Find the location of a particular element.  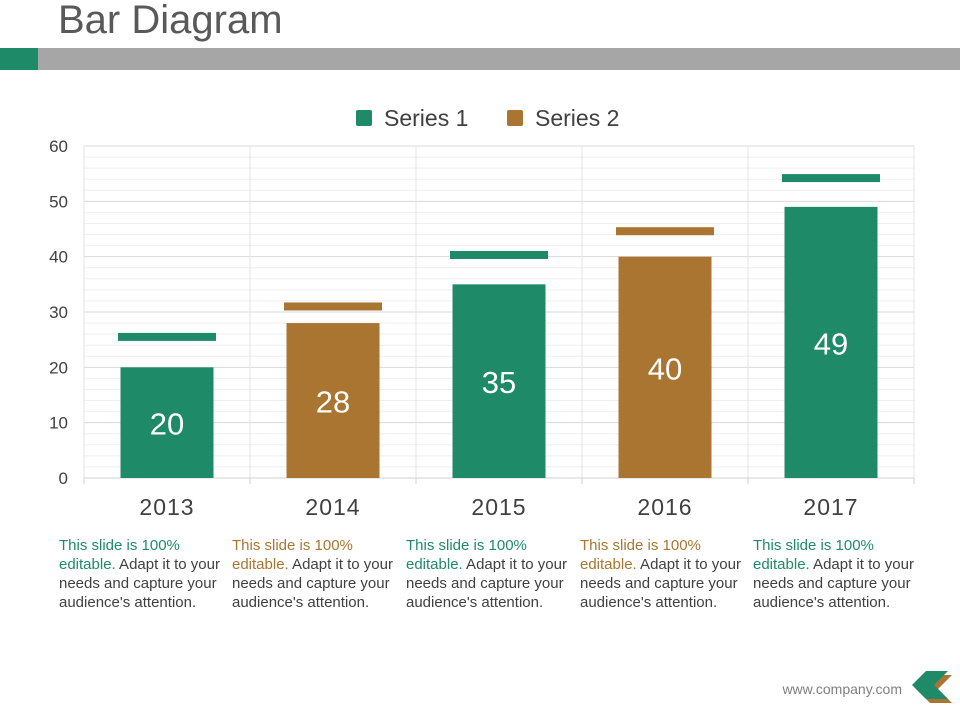

bar-2017 is located at coordinates (831, 342).